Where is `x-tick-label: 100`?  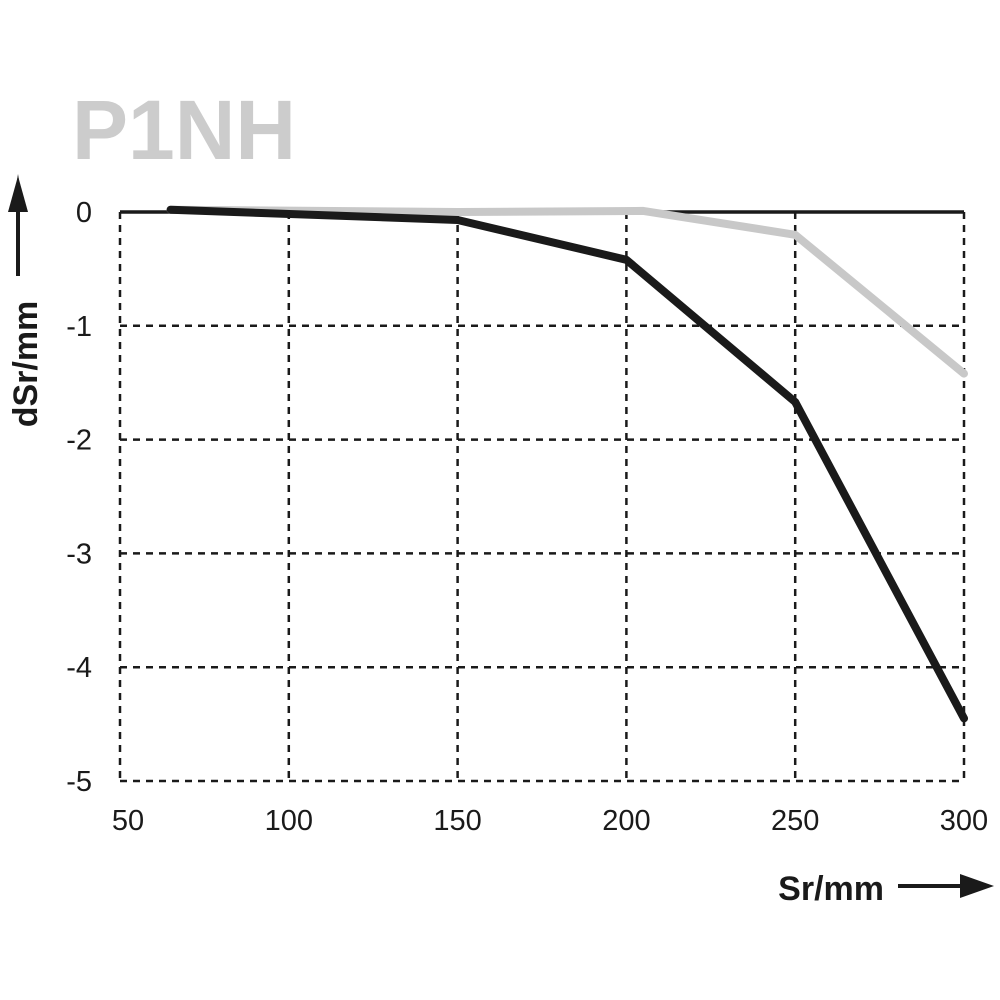
x-tick-label: 100 is located at coordinates (289, 821).